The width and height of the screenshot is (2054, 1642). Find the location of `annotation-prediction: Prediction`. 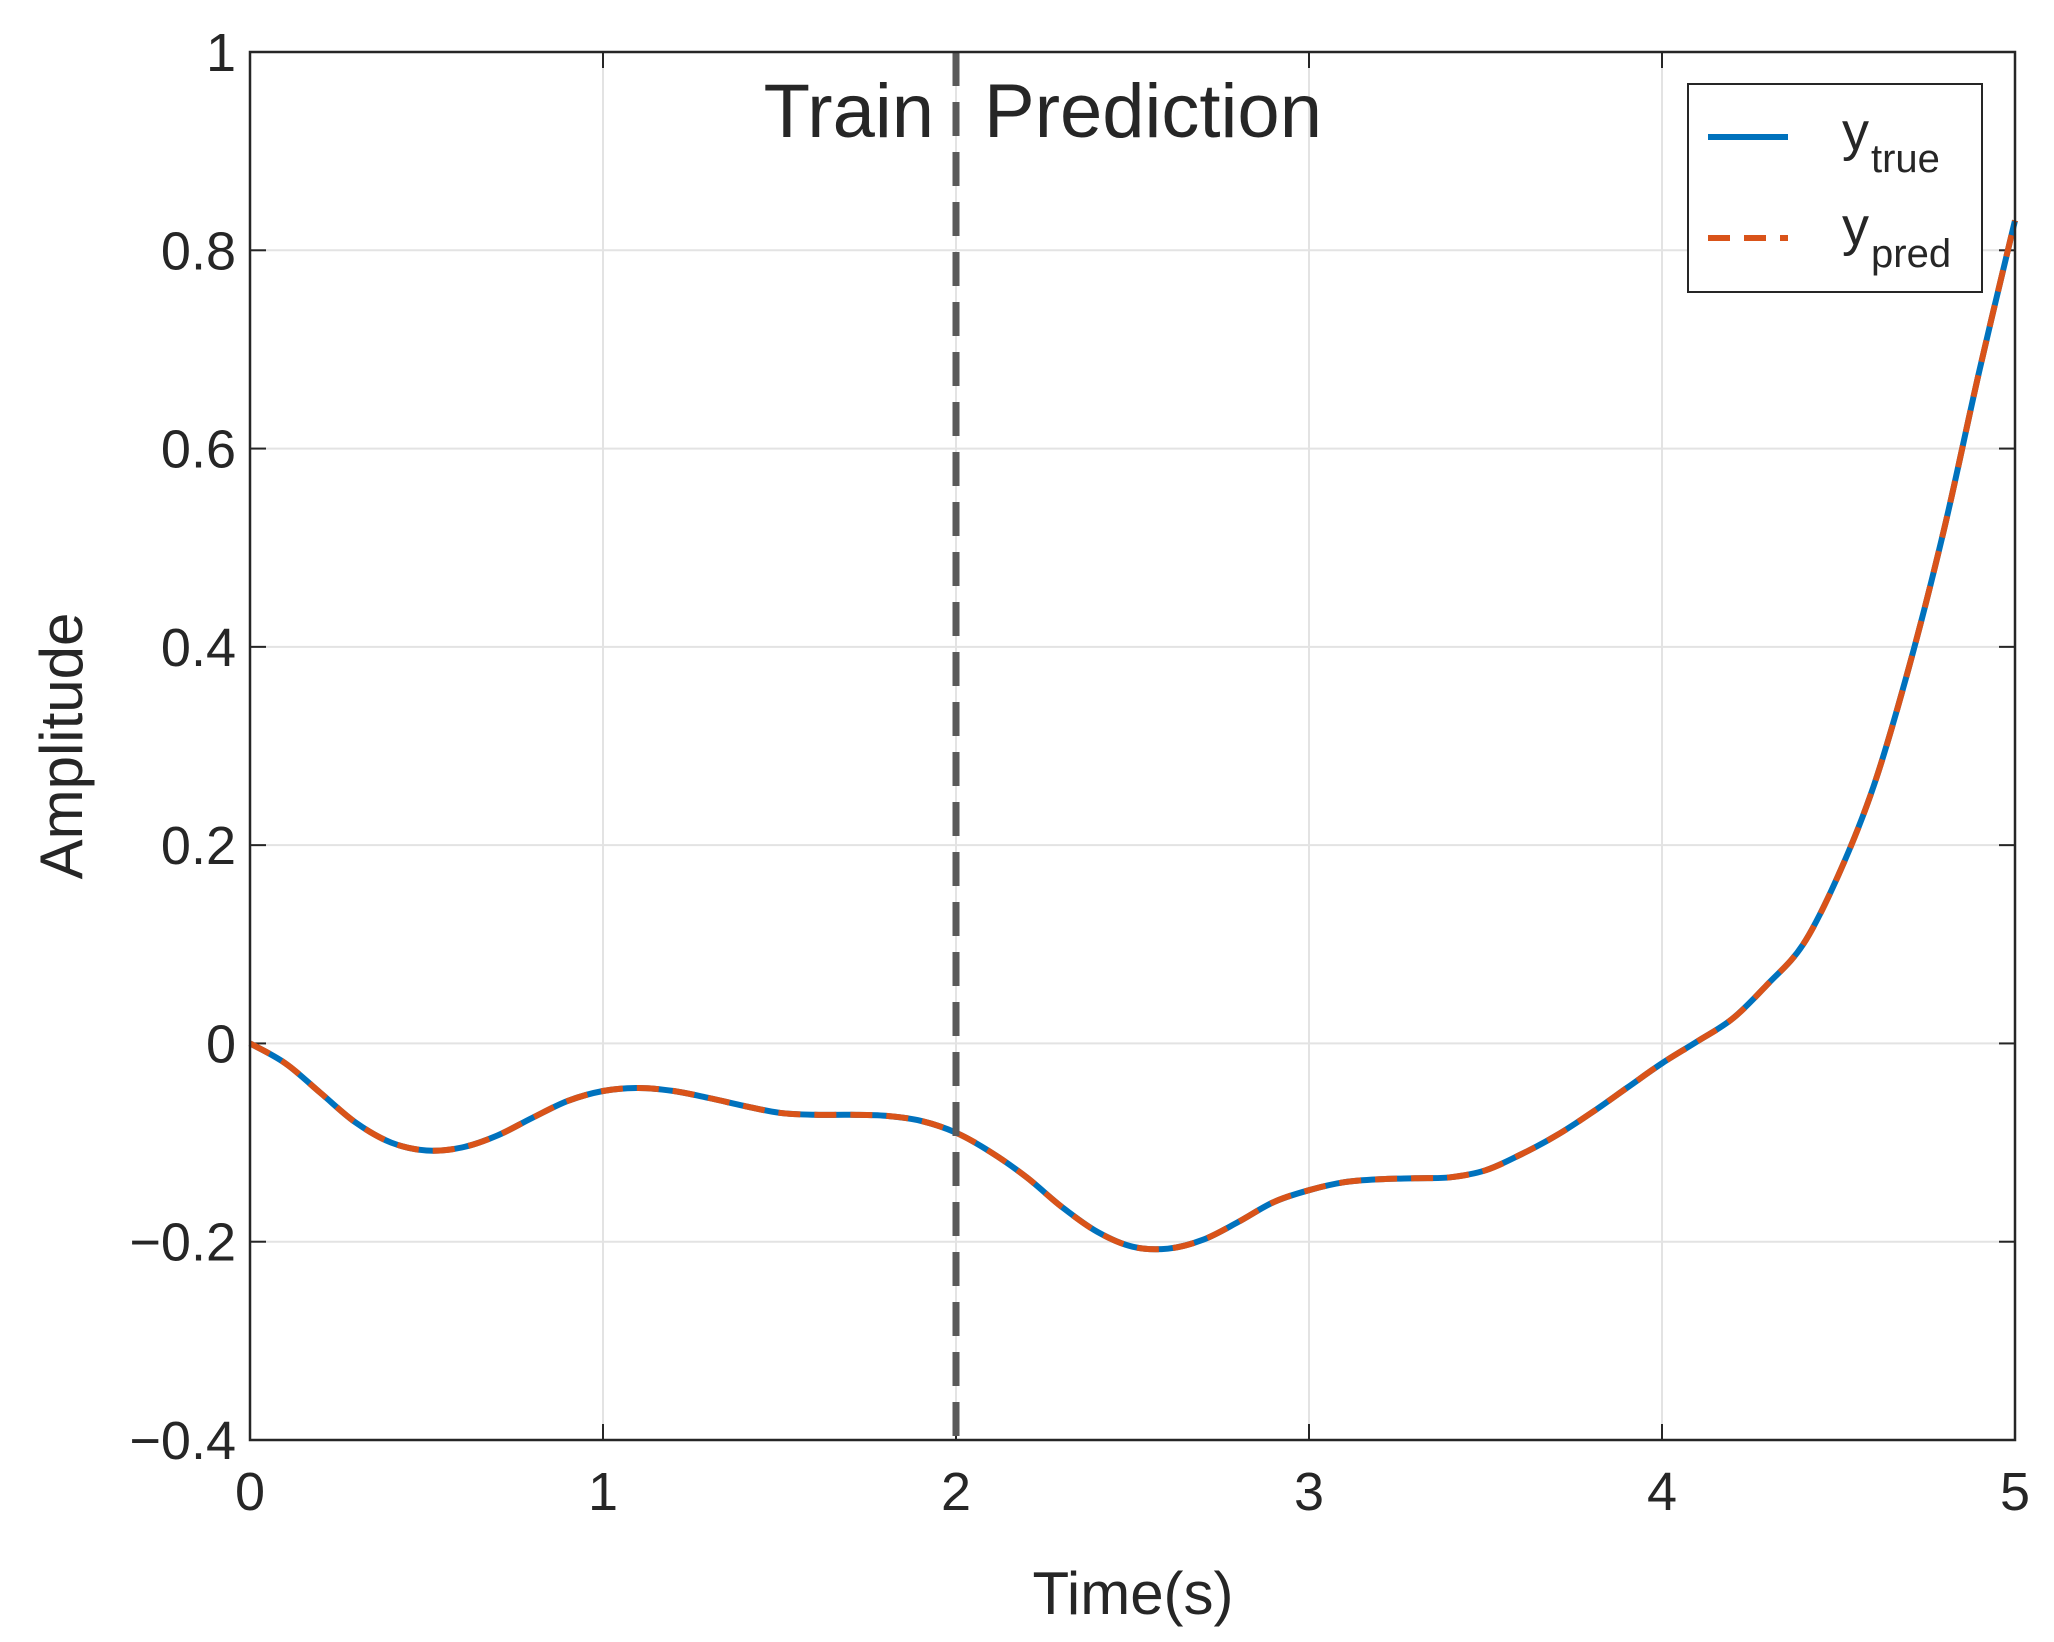

annotation-prediction: Prediction is located at coordinates (1153, 111).